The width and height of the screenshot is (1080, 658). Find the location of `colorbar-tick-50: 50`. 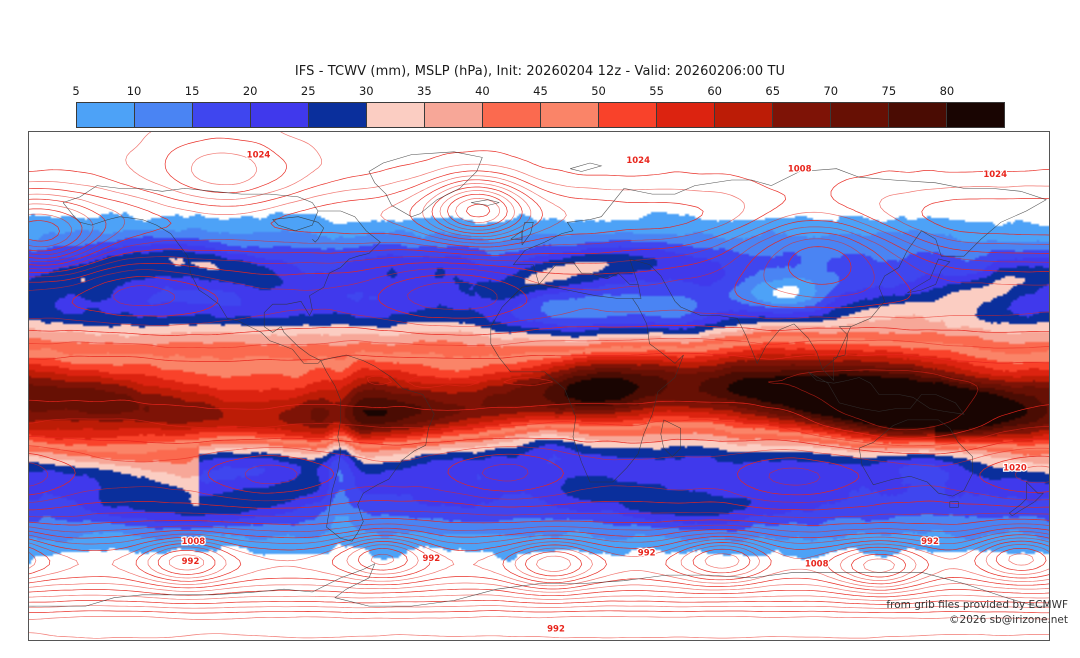

colorbar-tick-50: 50 is located at coordinates (598, 91).